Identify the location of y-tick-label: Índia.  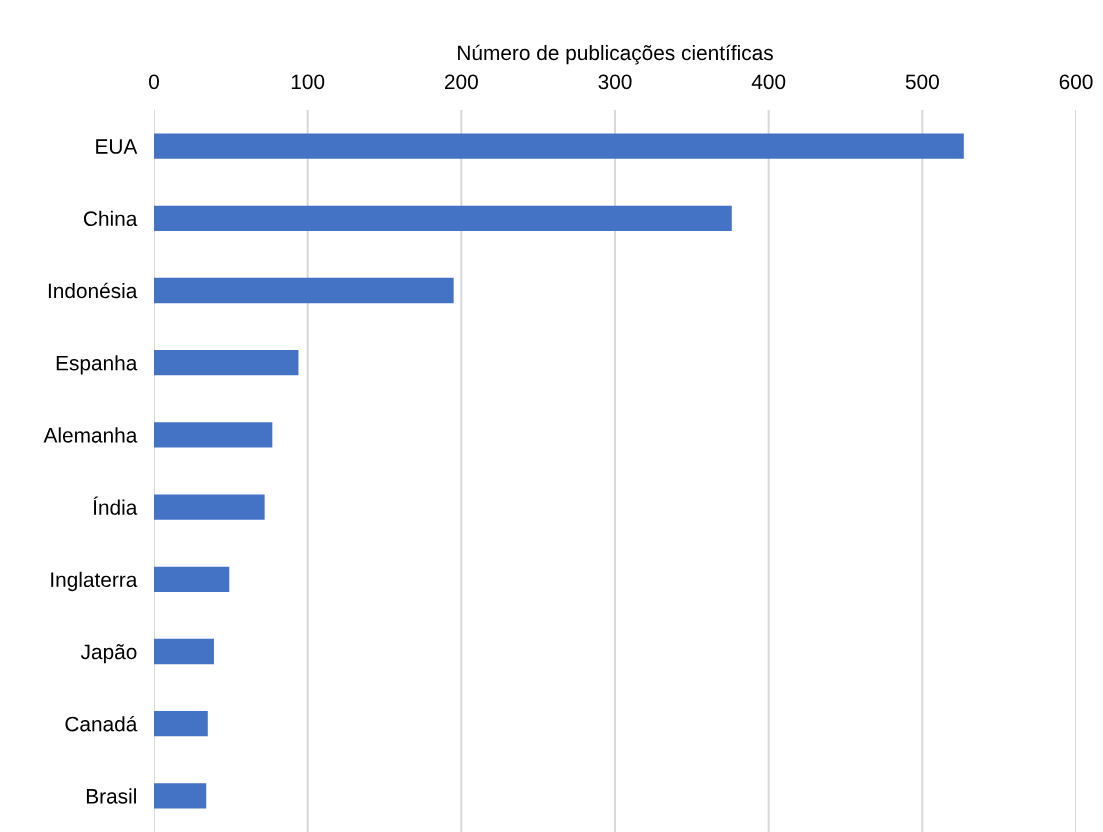
(115, 505).